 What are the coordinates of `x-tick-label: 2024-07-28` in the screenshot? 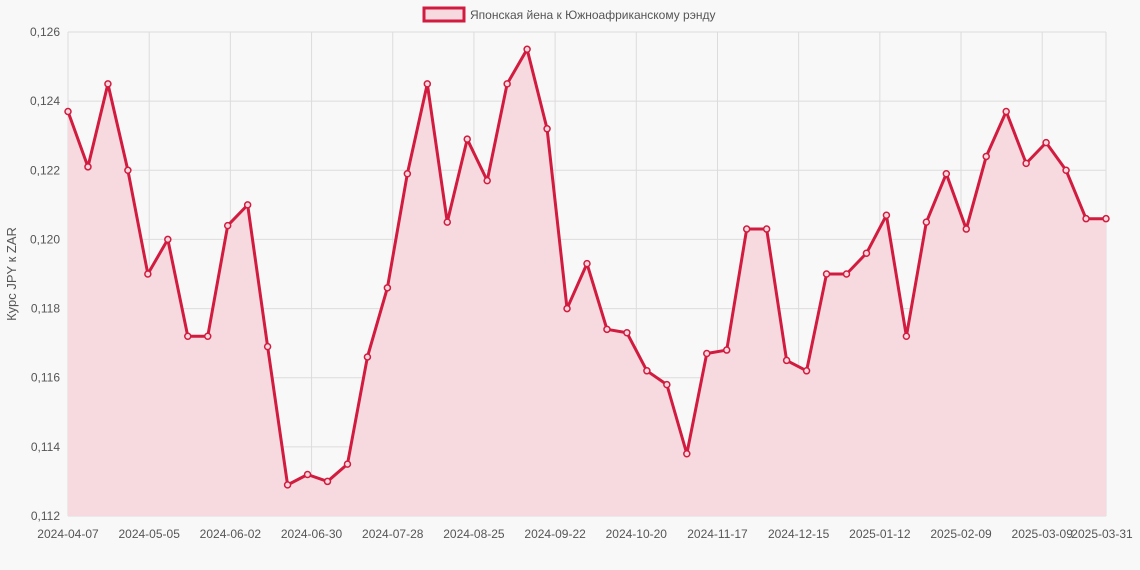 It's located at (393, 534).